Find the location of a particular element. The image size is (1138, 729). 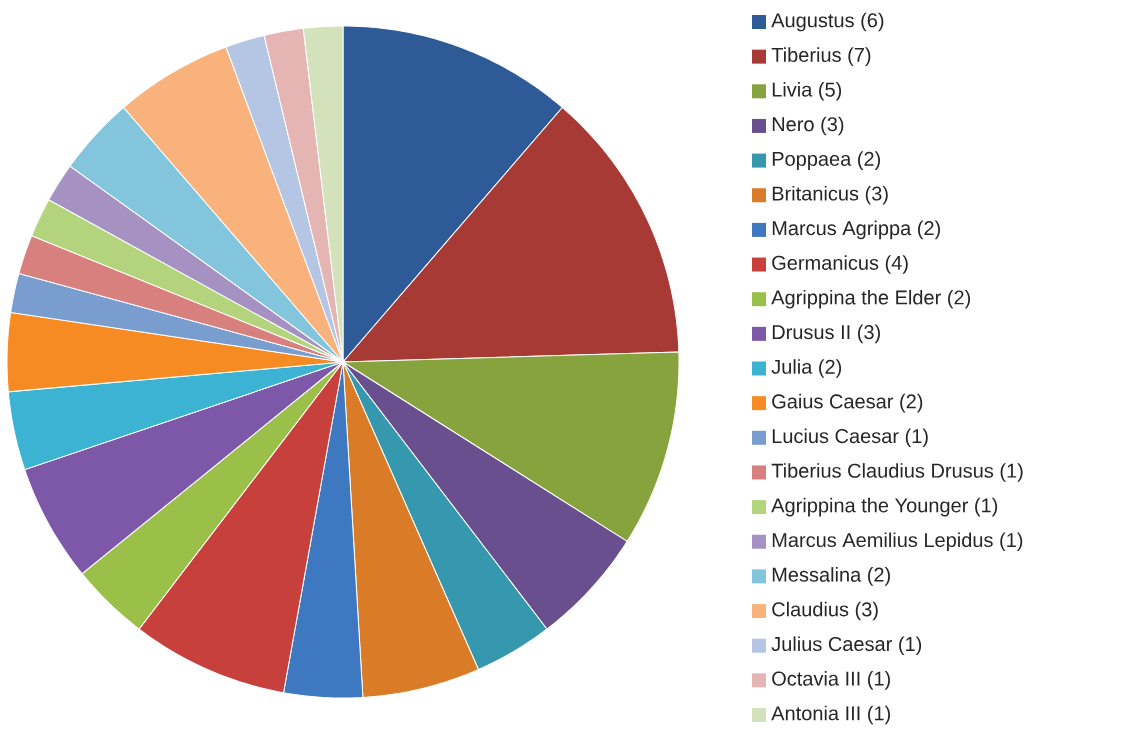

legend-label: Nero (3) is located at coordinates (808, 126).